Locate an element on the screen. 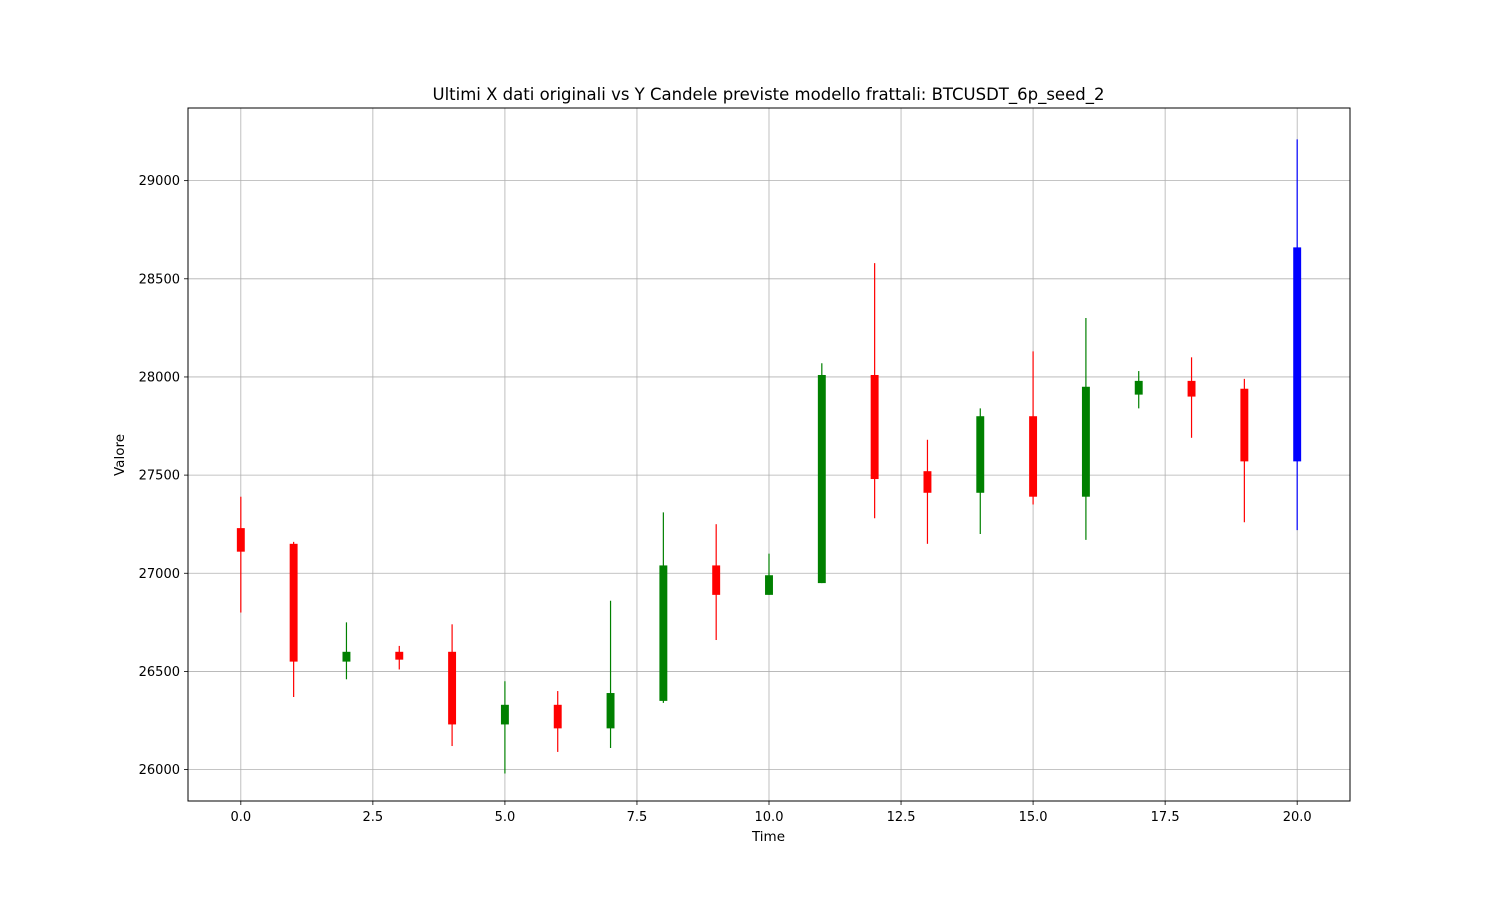  y-tick-label: 27500 is located at coordinates (159, 476).